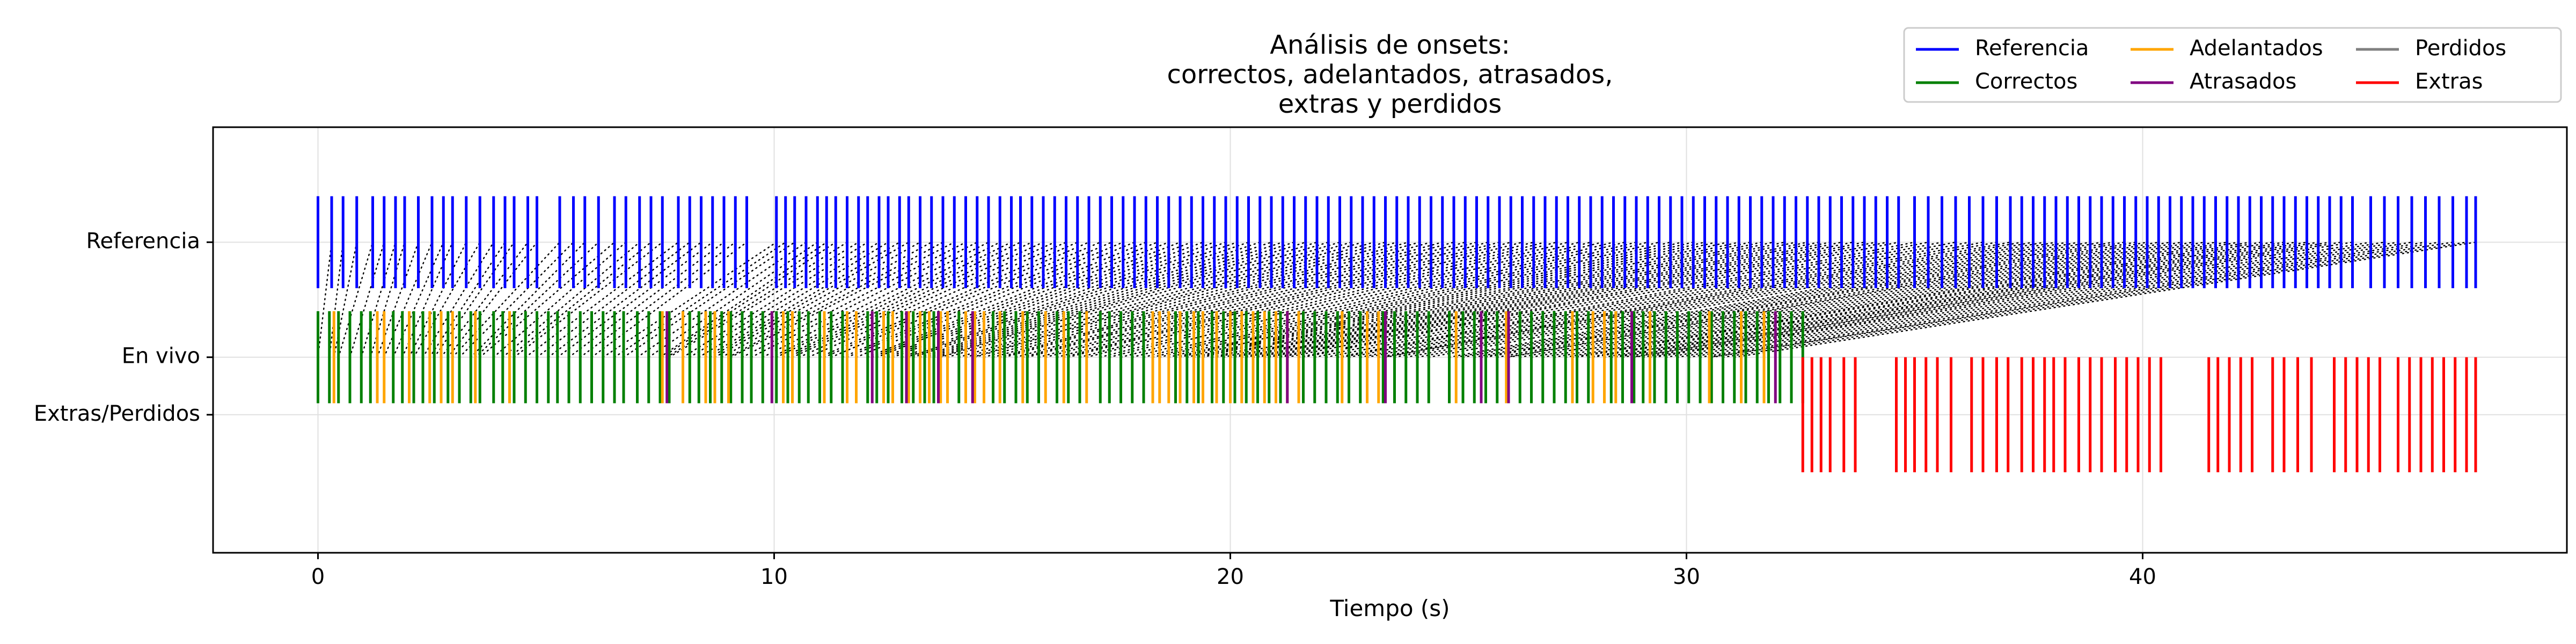 Image resolution: width=2576 pixels, height=644 pixels. I want to click on atrasados-events, so click(1221, 357).